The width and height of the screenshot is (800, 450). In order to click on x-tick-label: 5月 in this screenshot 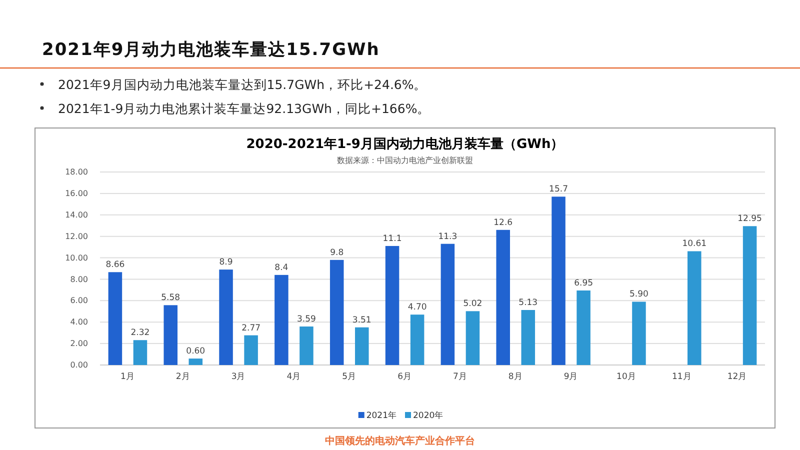, I will do `click(349, 377)`.